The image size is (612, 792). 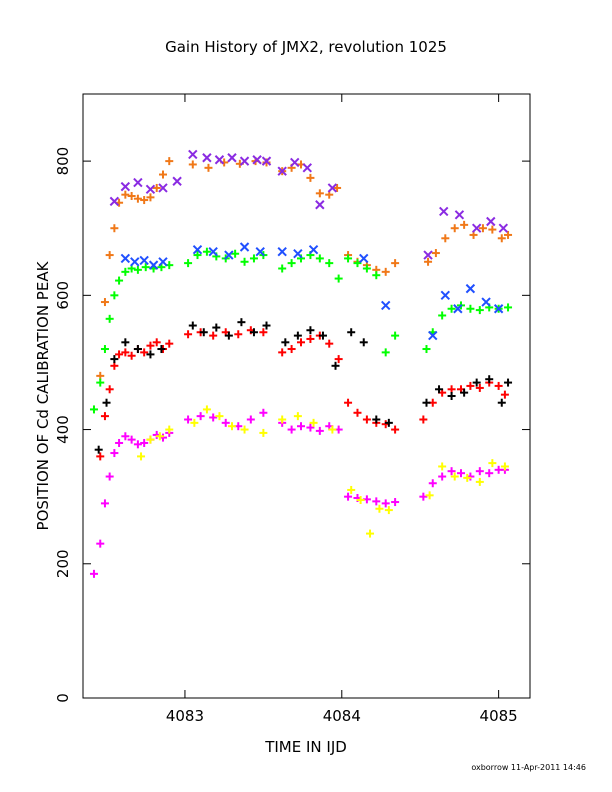 I want to click on chart-title: Gain History of JMX2, revolution 1025, so click(x=306, y=47).